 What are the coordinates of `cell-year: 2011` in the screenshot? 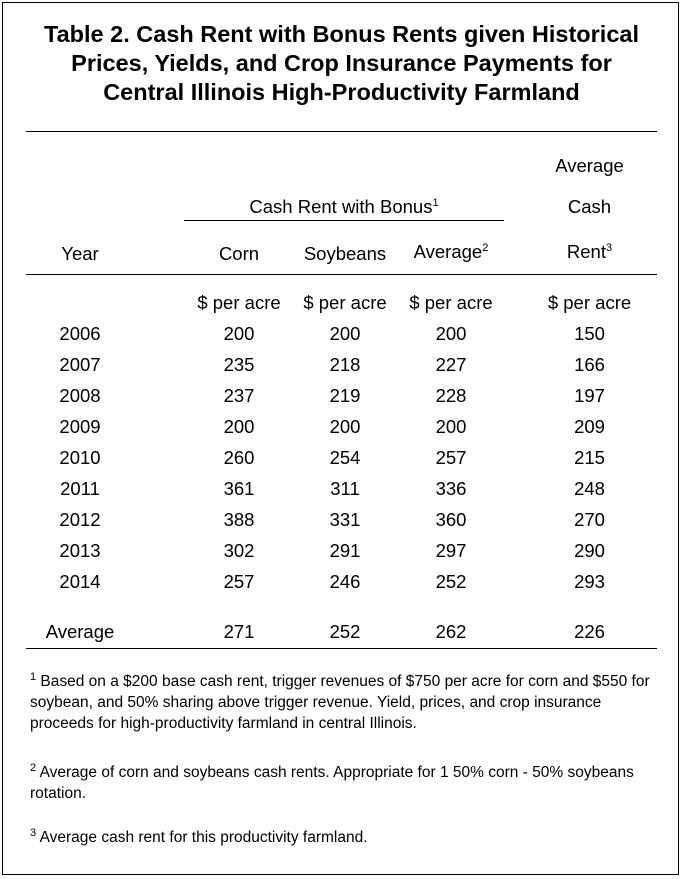 It's located at (80, 488).